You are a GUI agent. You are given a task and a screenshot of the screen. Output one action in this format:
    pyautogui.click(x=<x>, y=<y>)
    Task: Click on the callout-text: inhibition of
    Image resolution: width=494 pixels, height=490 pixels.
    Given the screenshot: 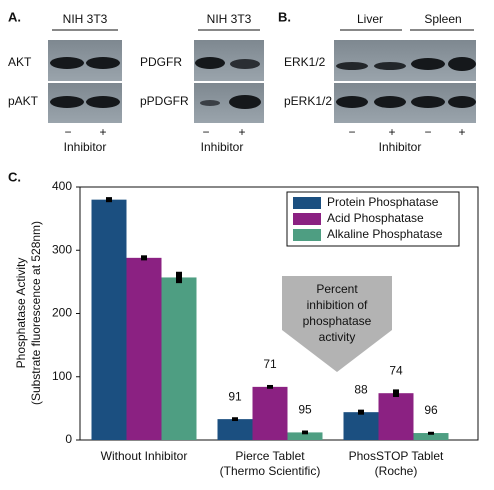 What is the action you would take?
    pyautogui.click(x=337, y=305)
    